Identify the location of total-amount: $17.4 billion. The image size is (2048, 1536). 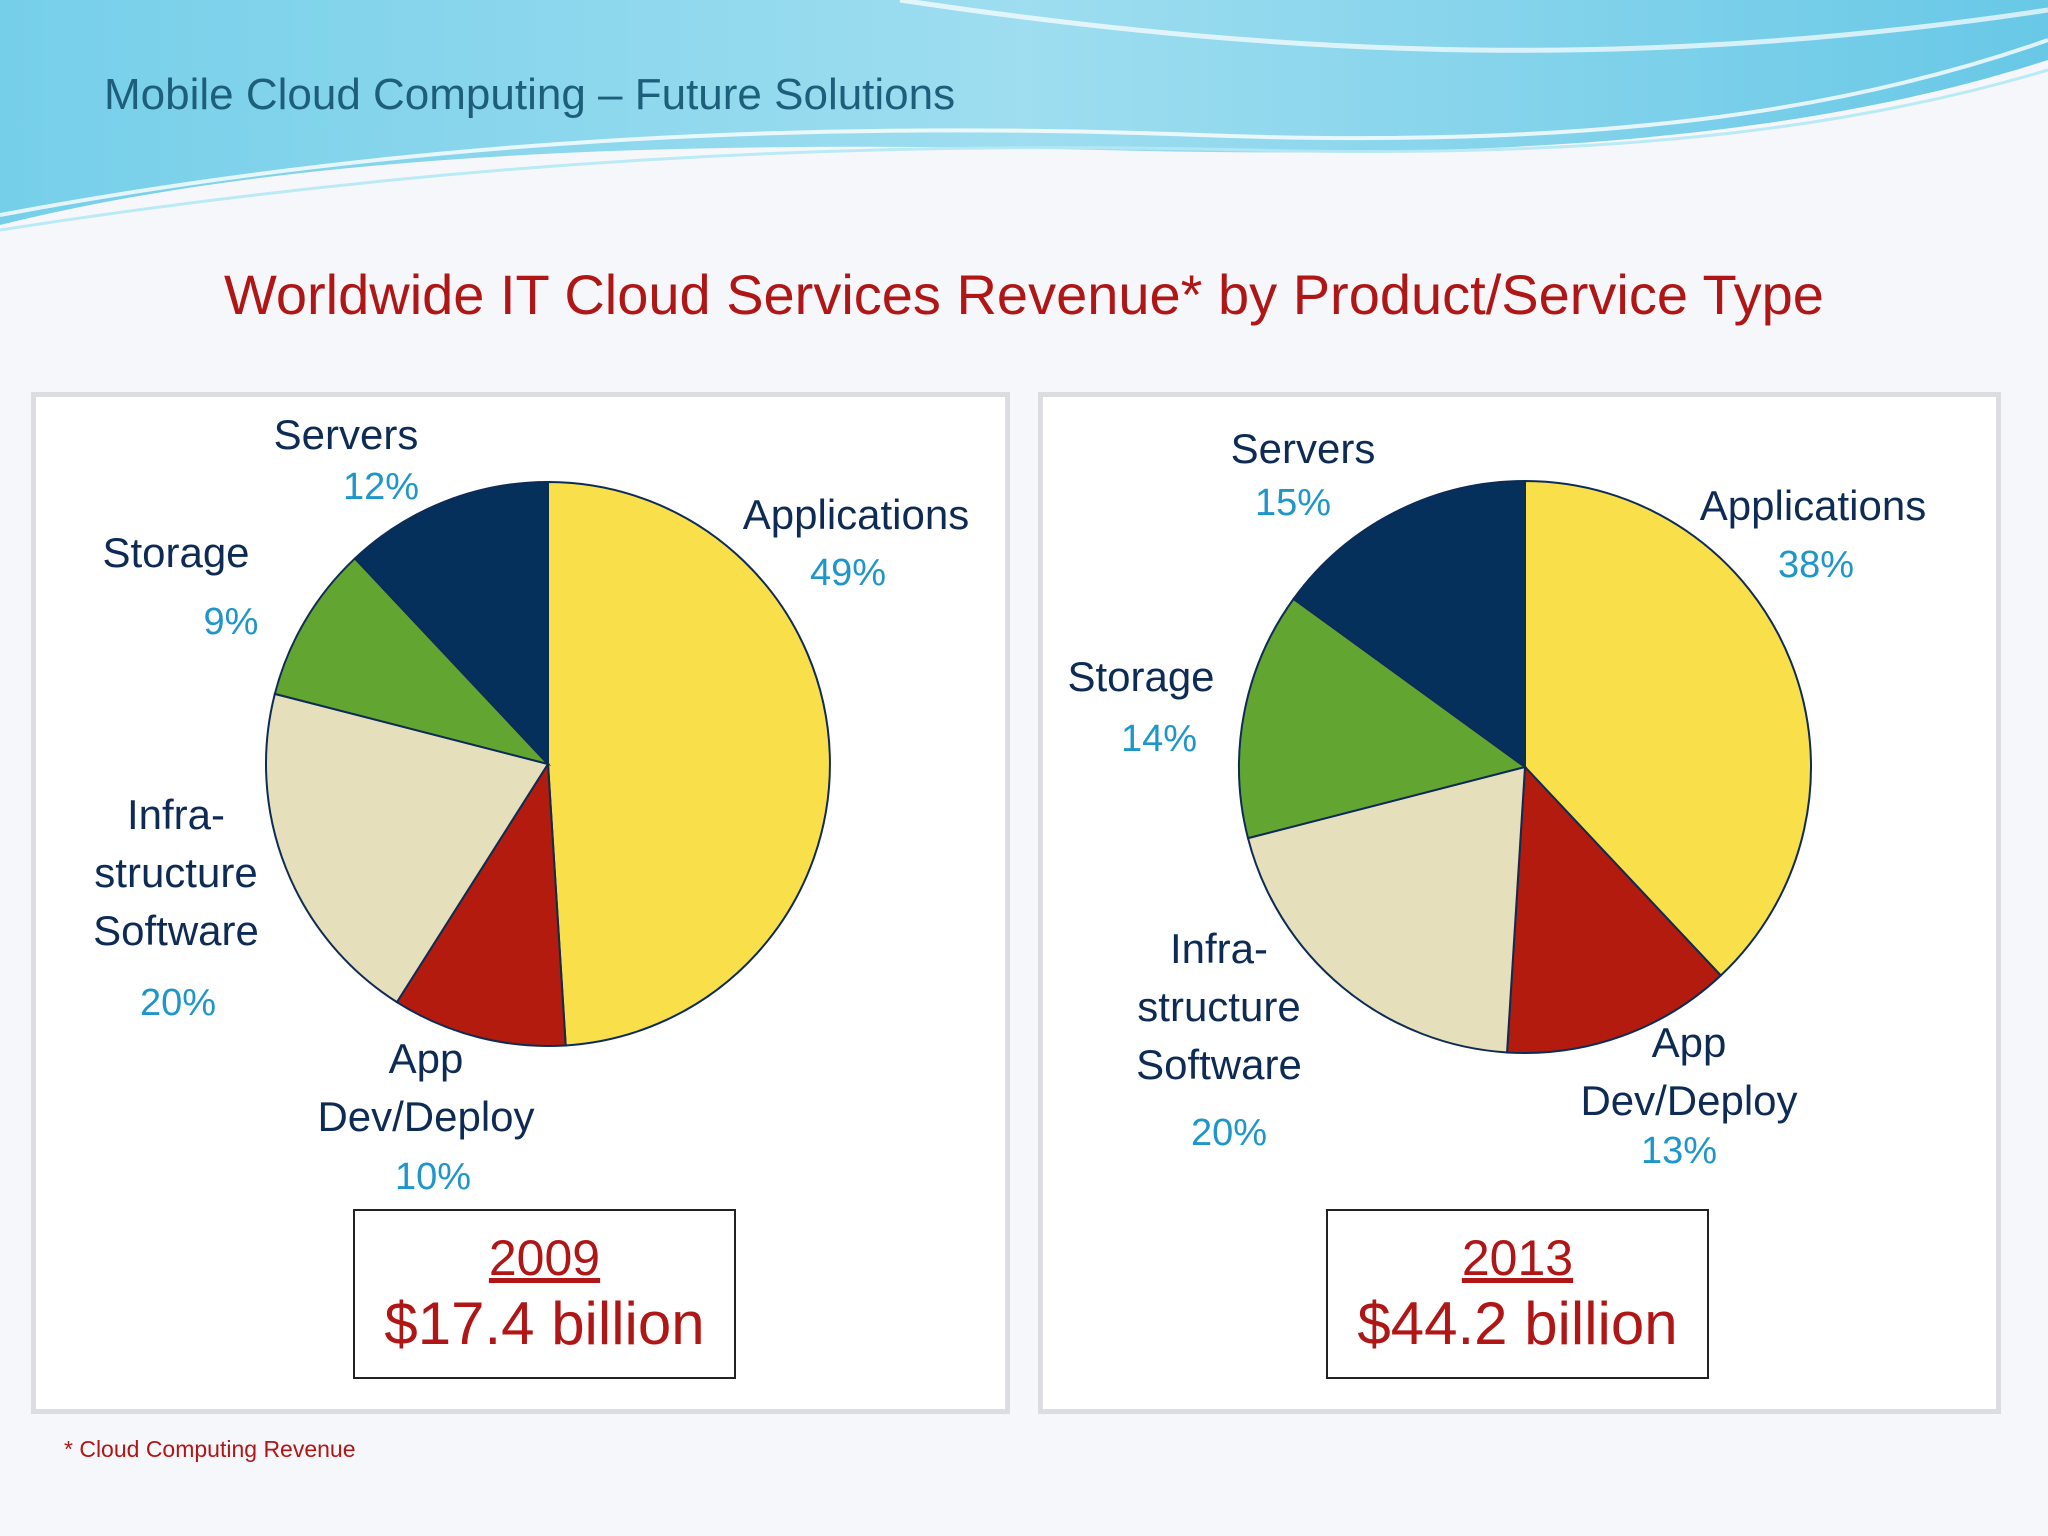
(544, 1323).